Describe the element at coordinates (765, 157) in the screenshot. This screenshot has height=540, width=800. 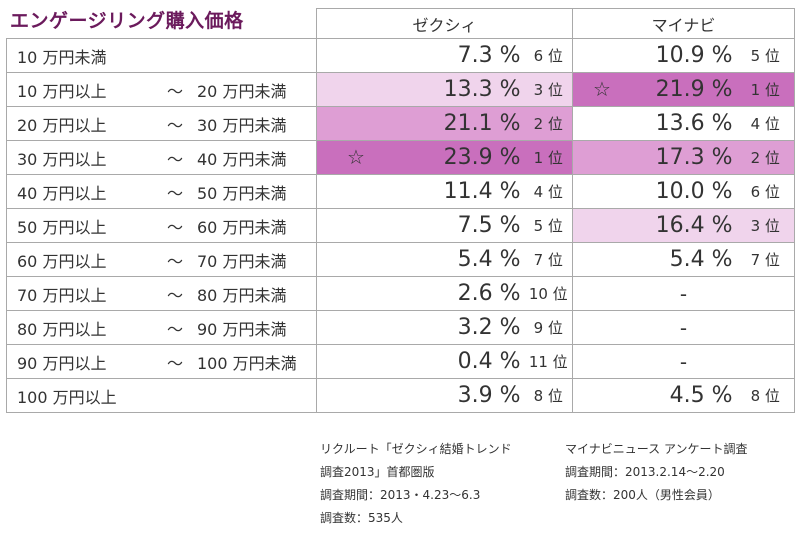
I see `mynavi-rank: 2 位` at that location.